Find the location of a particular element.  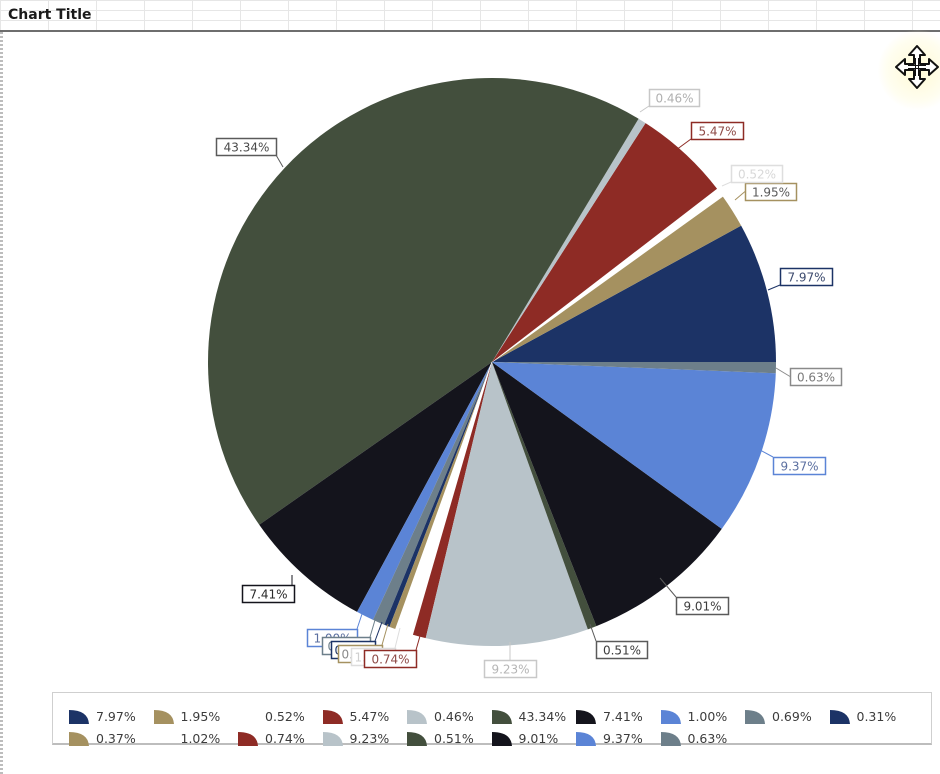

legend-item-7: 1.00% is located at coordinates (702, 716).